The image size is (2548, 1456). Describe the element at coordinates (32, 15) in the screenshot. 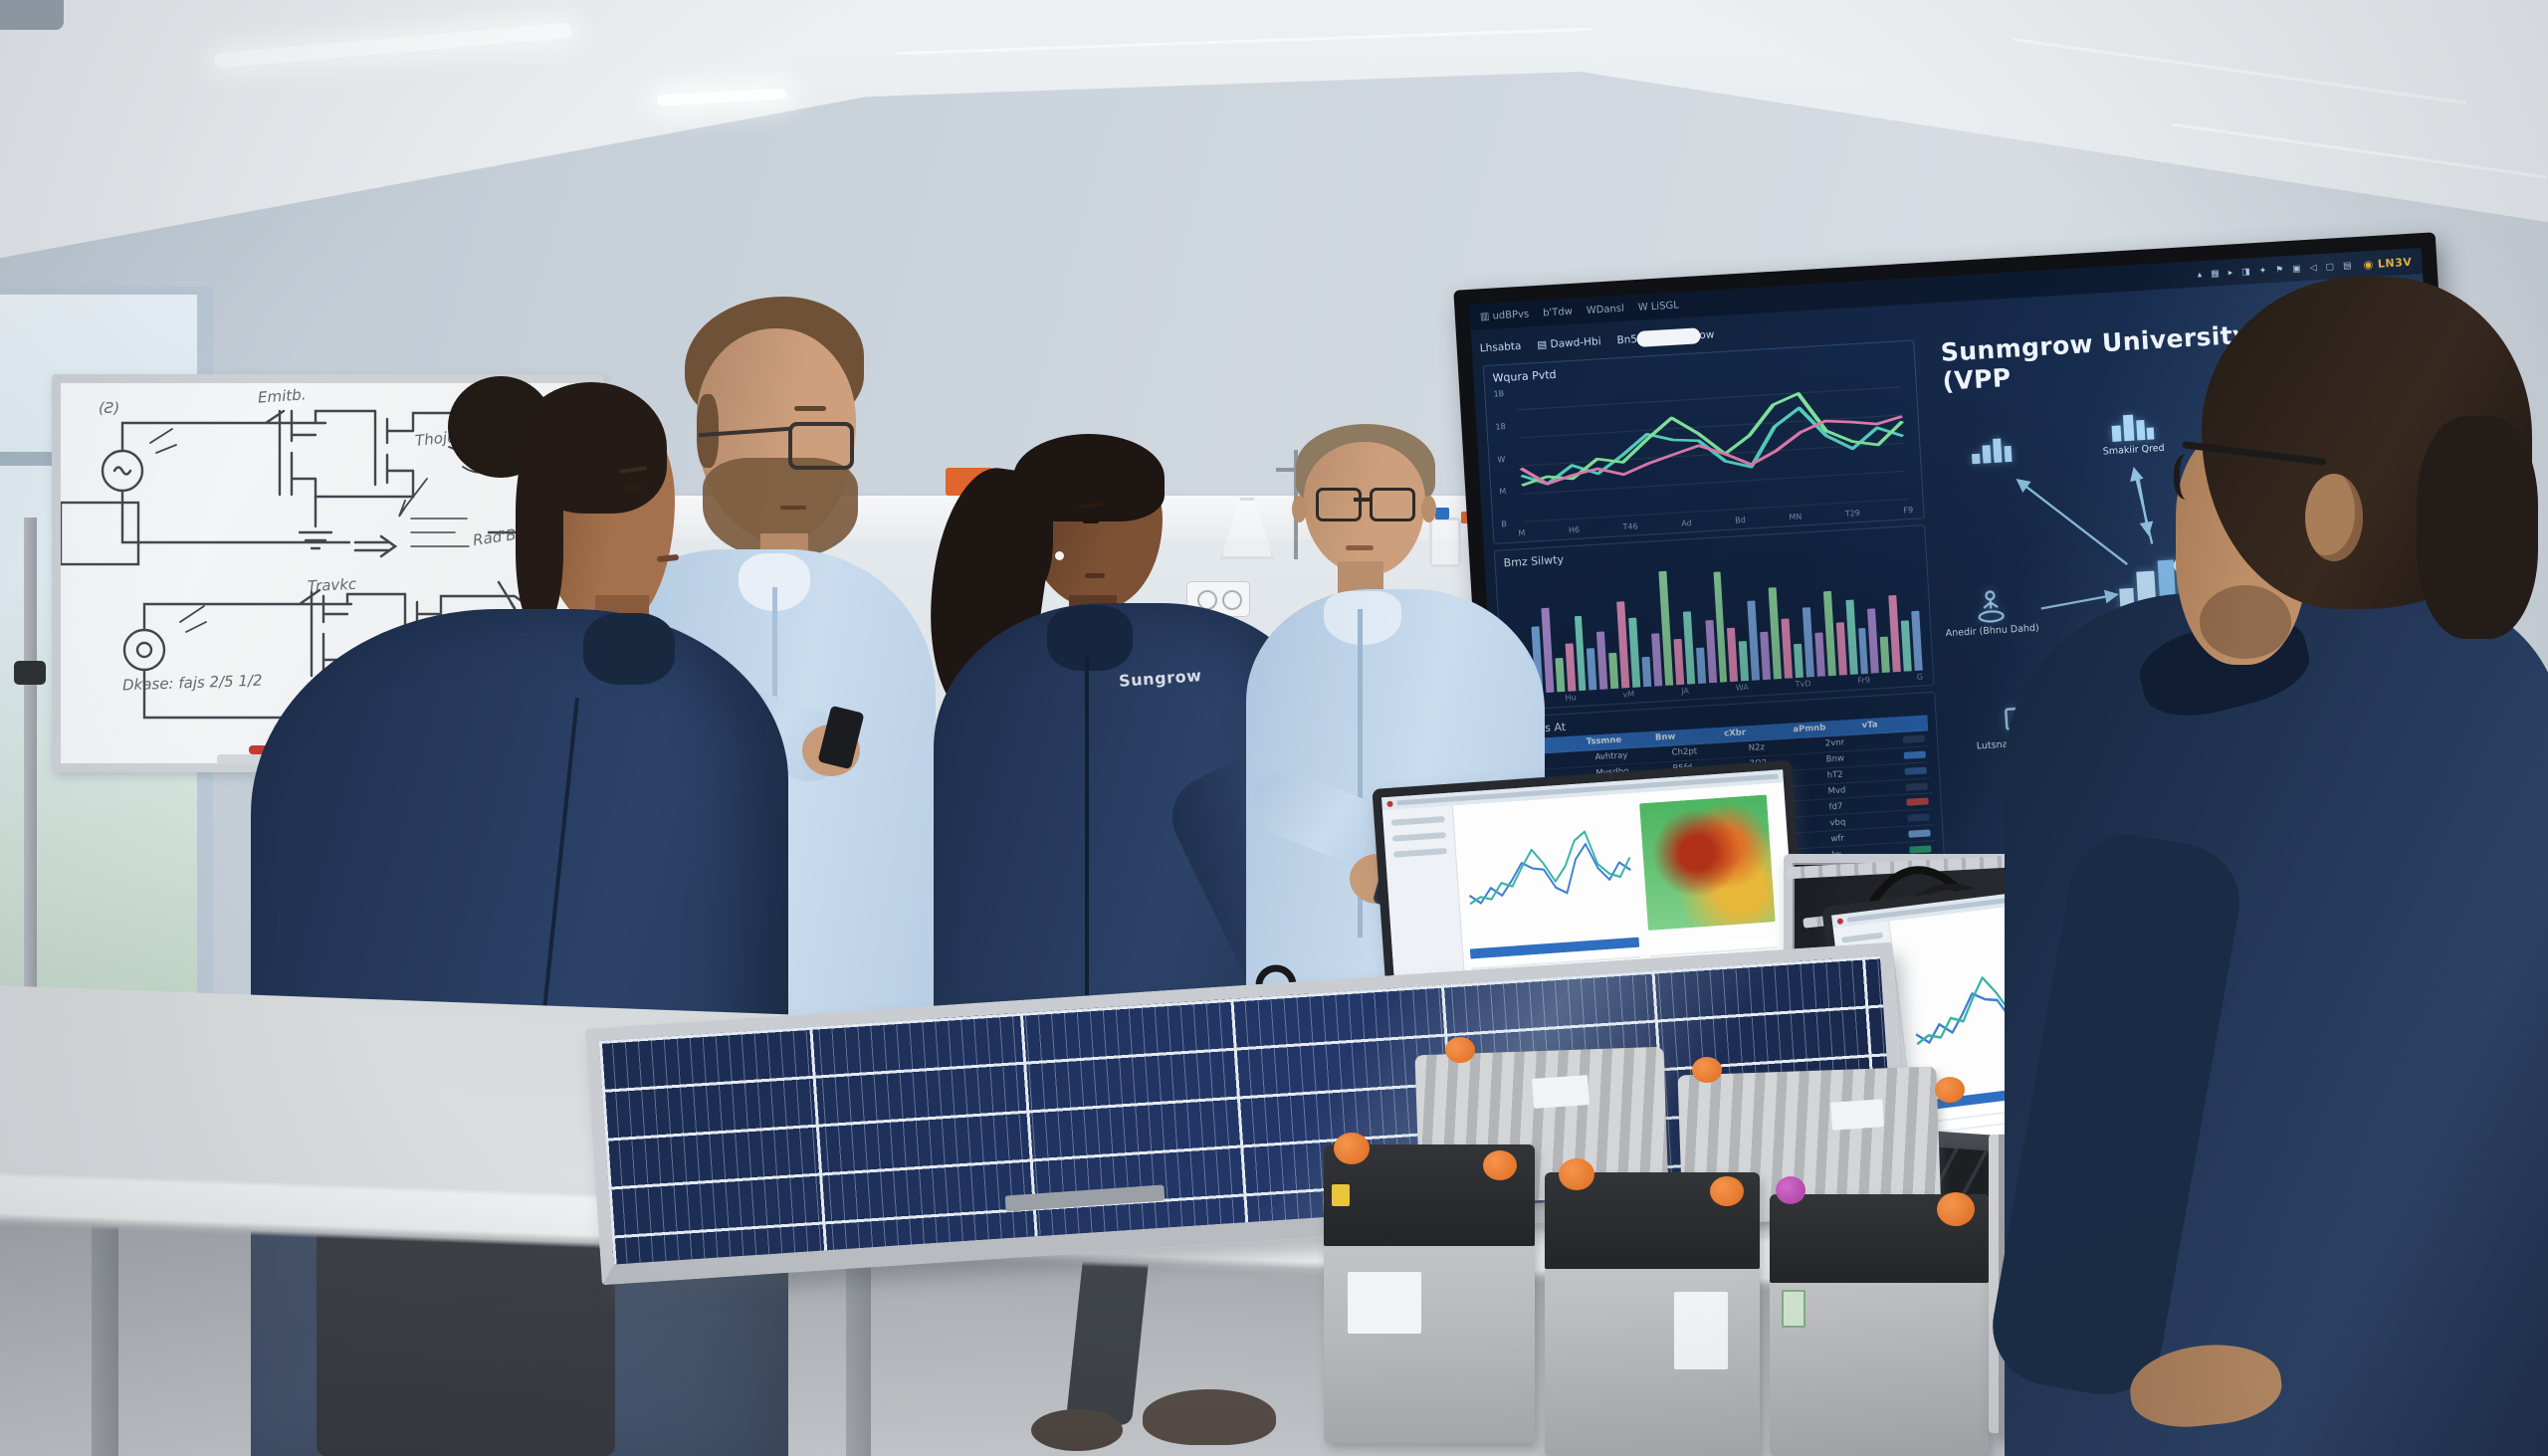

I see `ceiling-vent` at that location.